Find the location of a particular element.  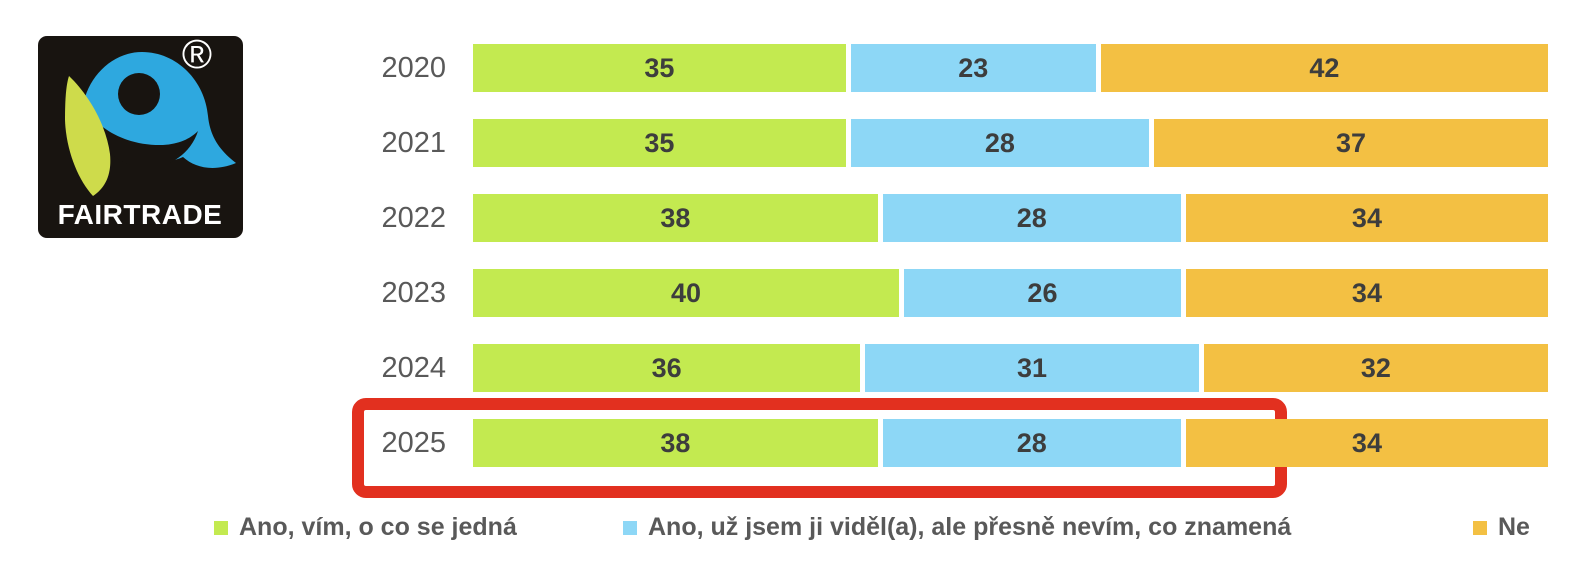

chart-row: 2022 38 28 34 is located at coordinates (774, 218).